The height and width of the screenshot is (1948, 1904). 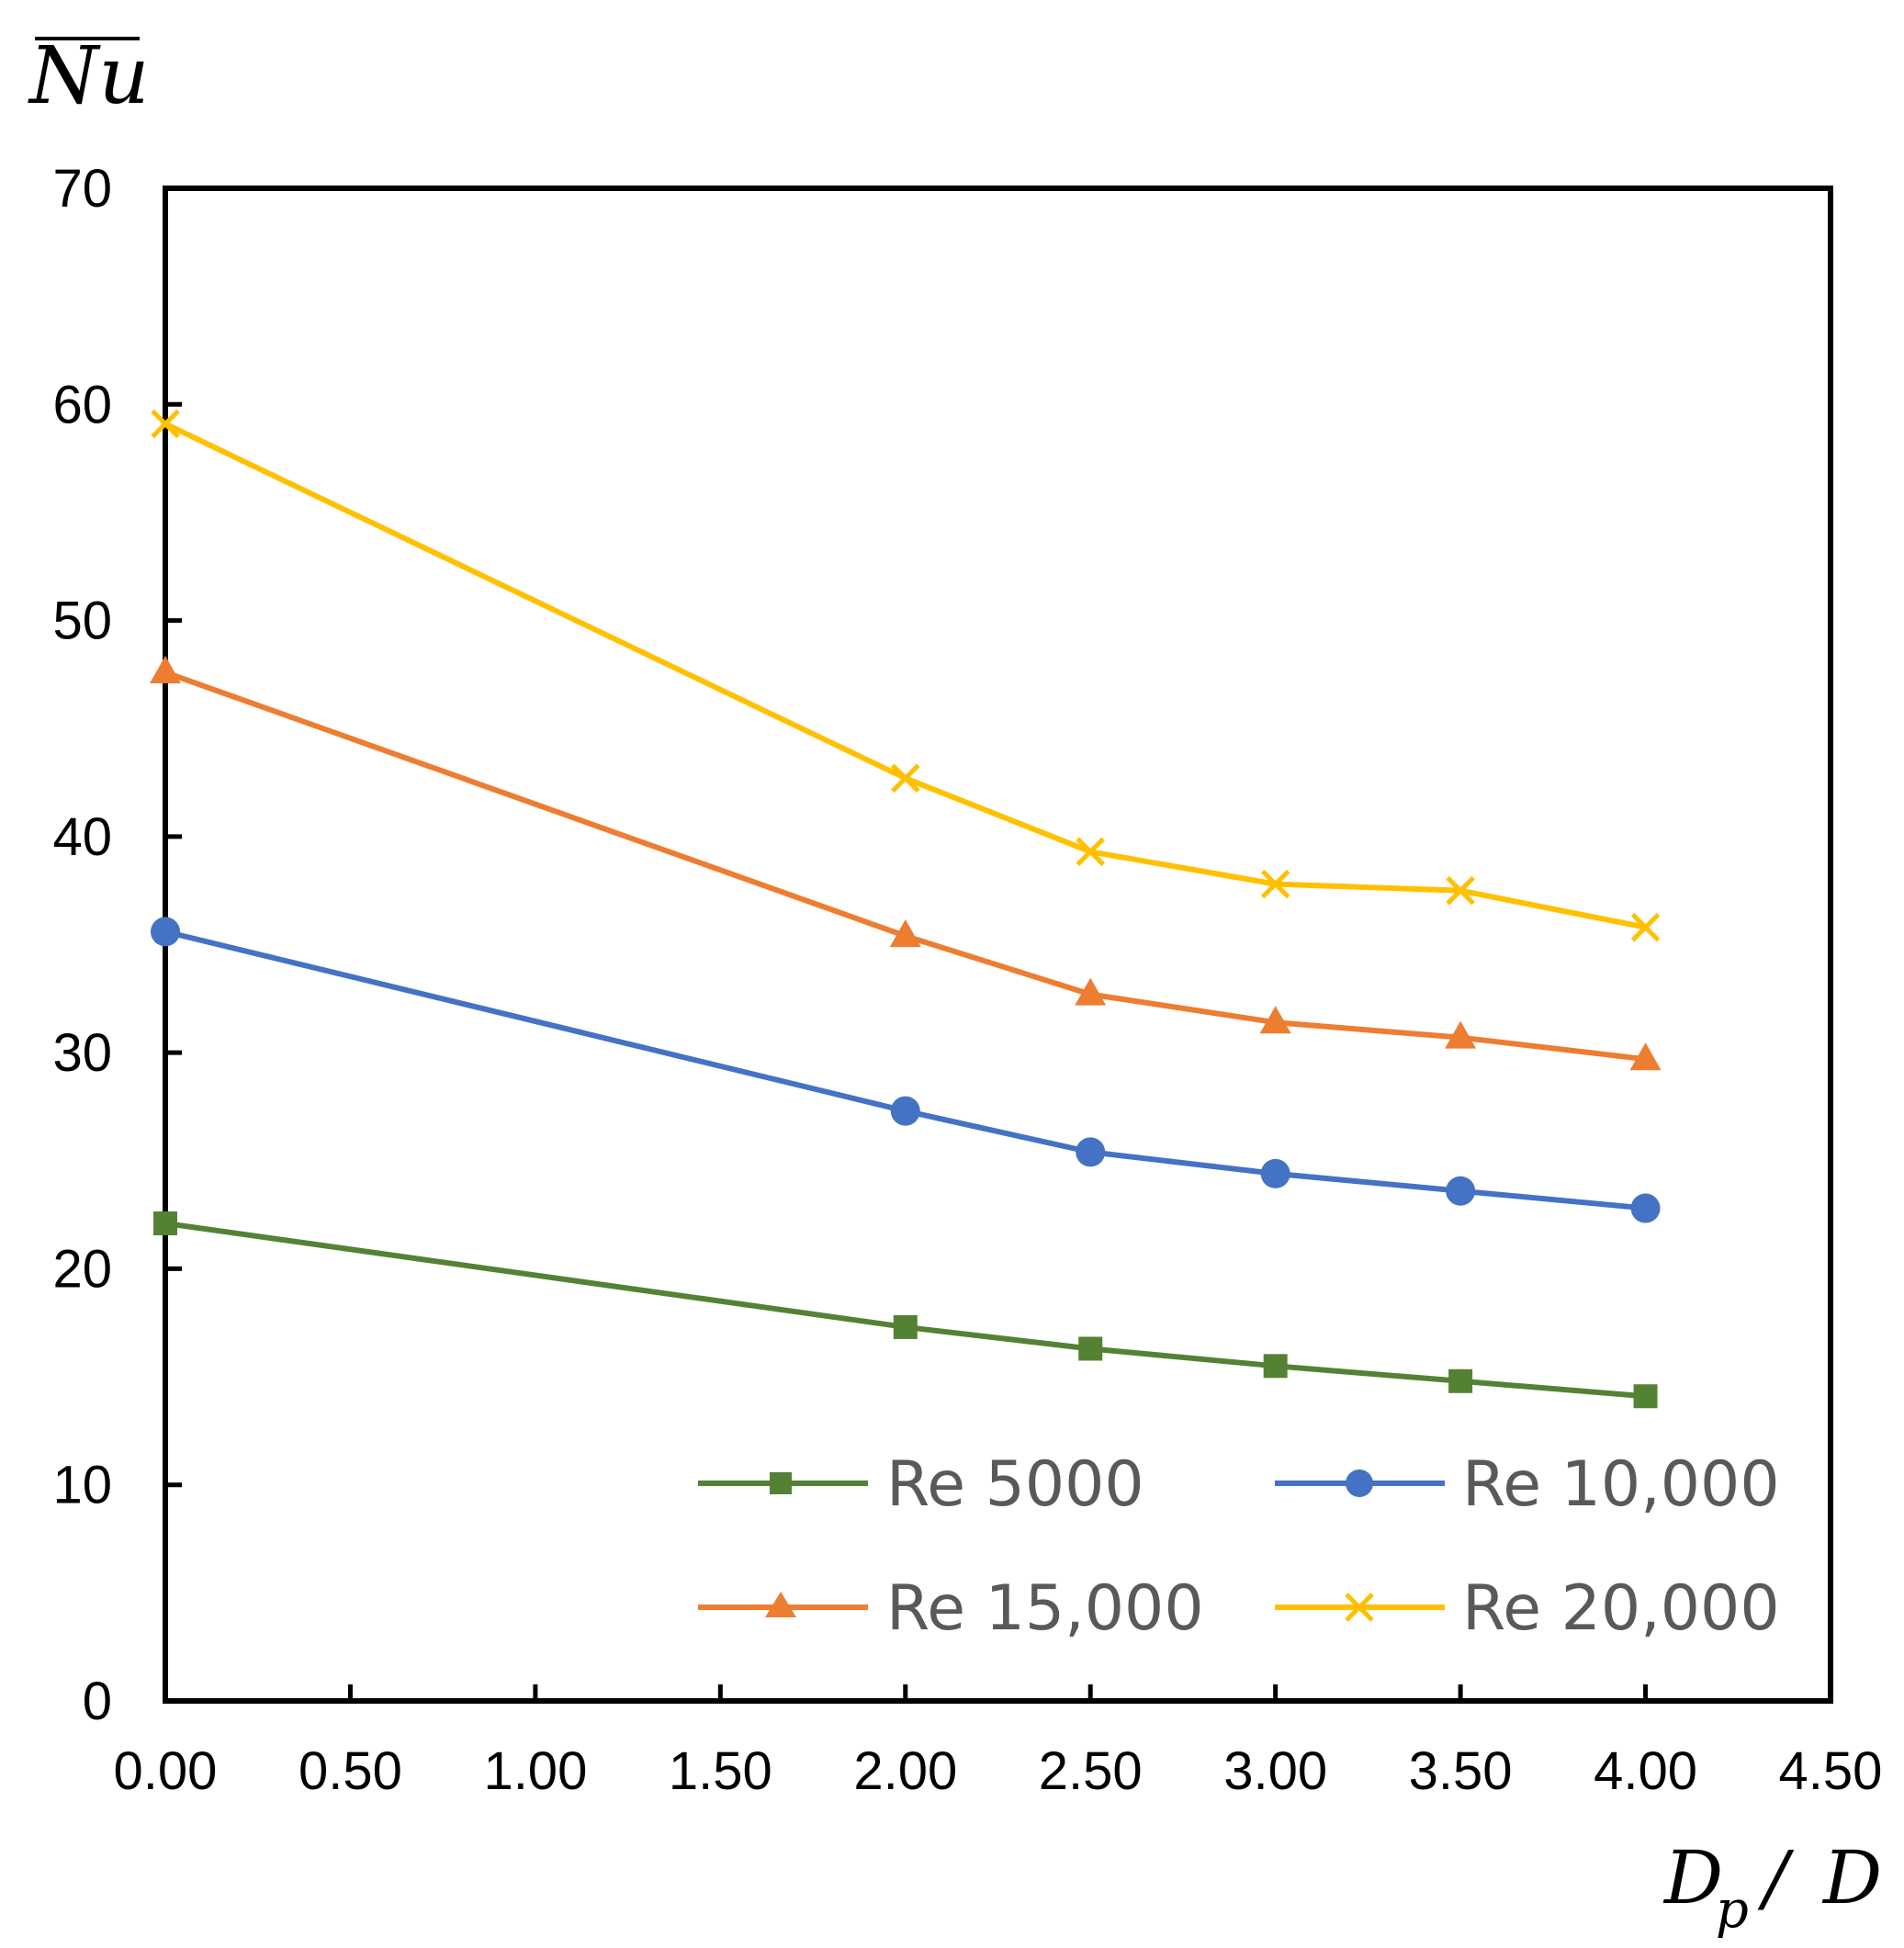 What do you see at coordinates (82, 1485) in the screenshot?
I see `y-tick-label: 10` at bounding box center [82, 1485].